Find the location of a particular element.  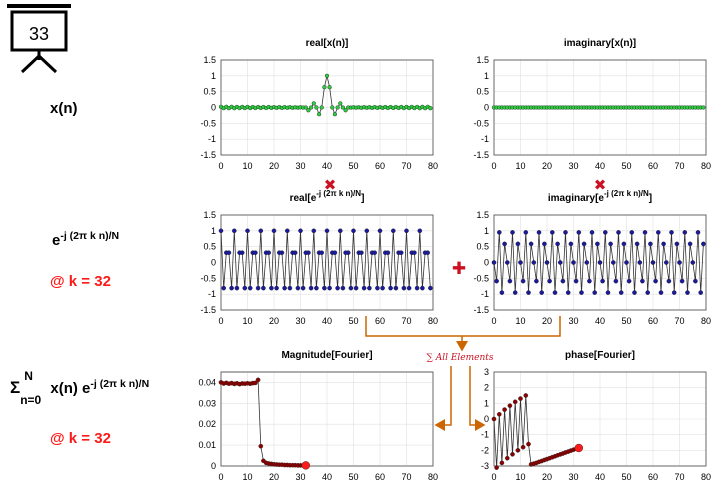

chart-title-end: ] is located at coordinates (650, 198).